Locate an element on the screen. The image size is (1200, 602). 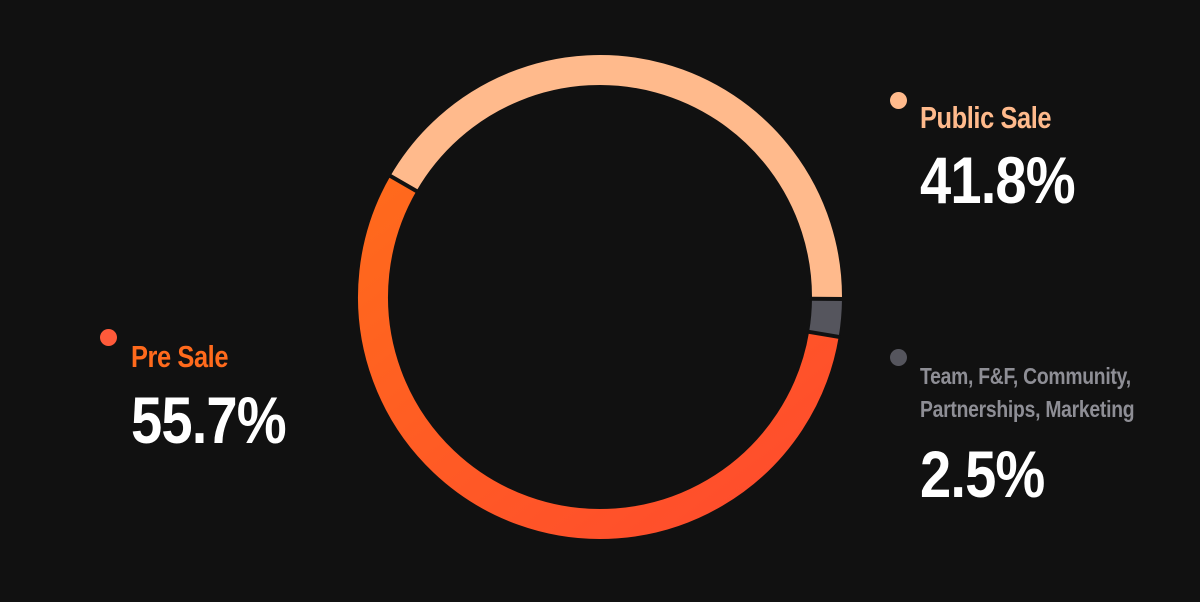
legend-dot-pre-sale is located at coordinates (108, 337).